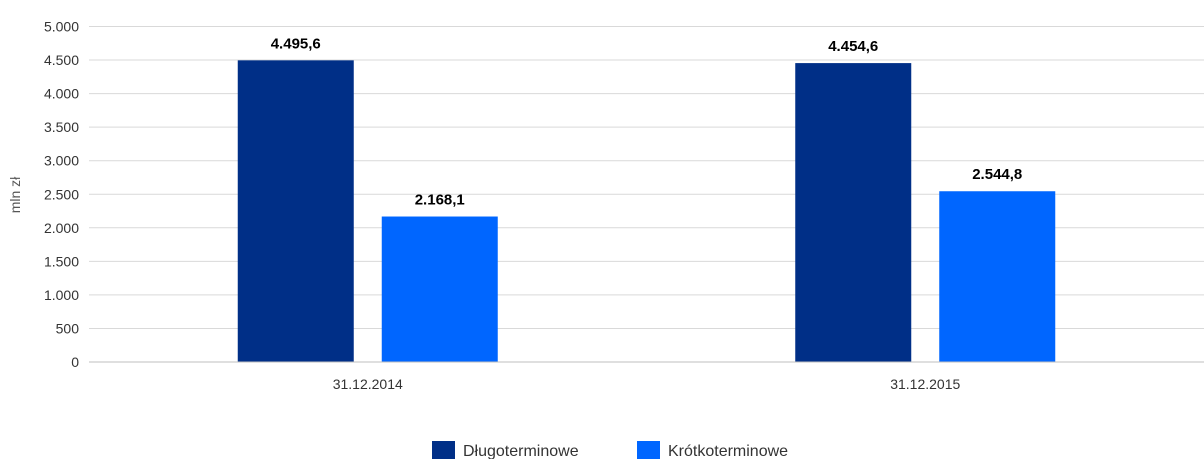  Describe the element at coordinates (75, 362) in the screenshot. I see `y-tick-label: 0` at that location.